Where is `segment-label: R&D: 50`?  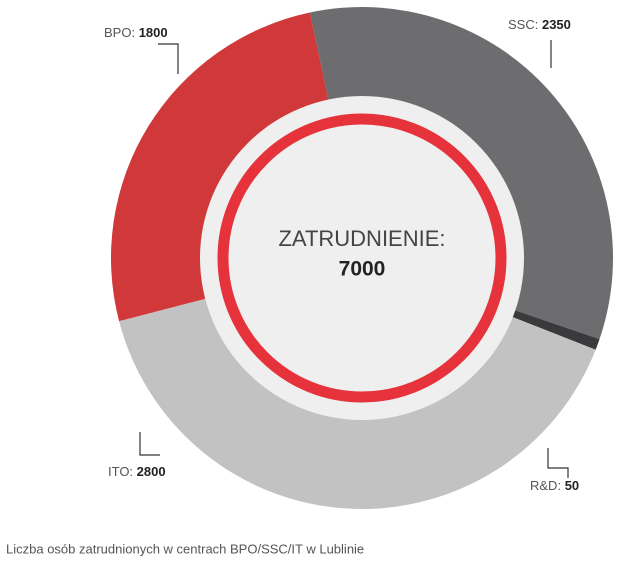 segment-label: R&D: 50 is located at coordinates (554, 485).